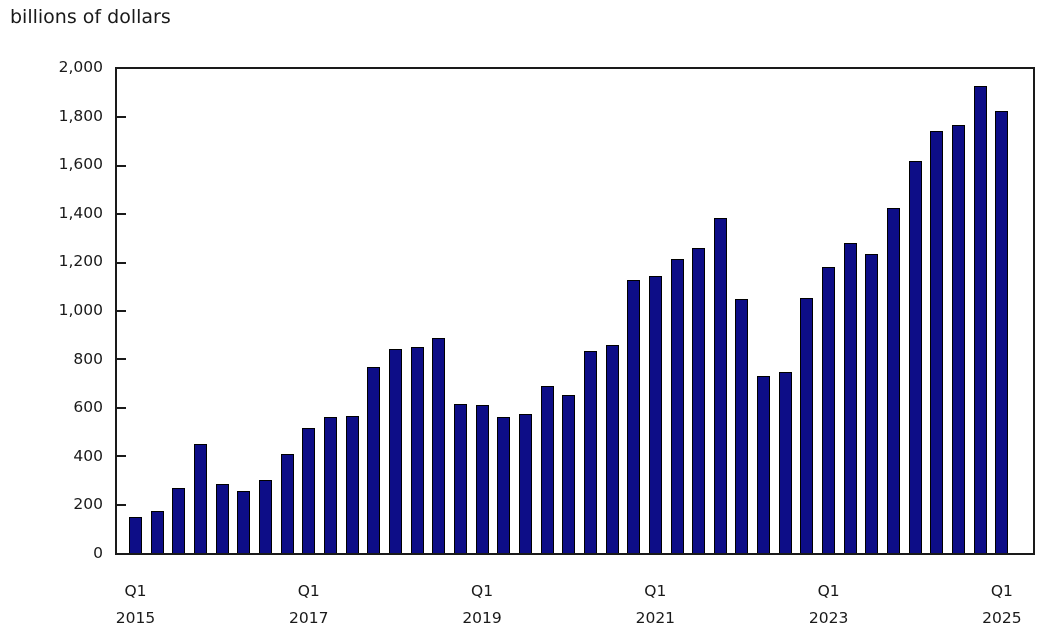 This screenshot has height=631, width=1053. I want to click on bar-2021-Q1, so click(655, 414).